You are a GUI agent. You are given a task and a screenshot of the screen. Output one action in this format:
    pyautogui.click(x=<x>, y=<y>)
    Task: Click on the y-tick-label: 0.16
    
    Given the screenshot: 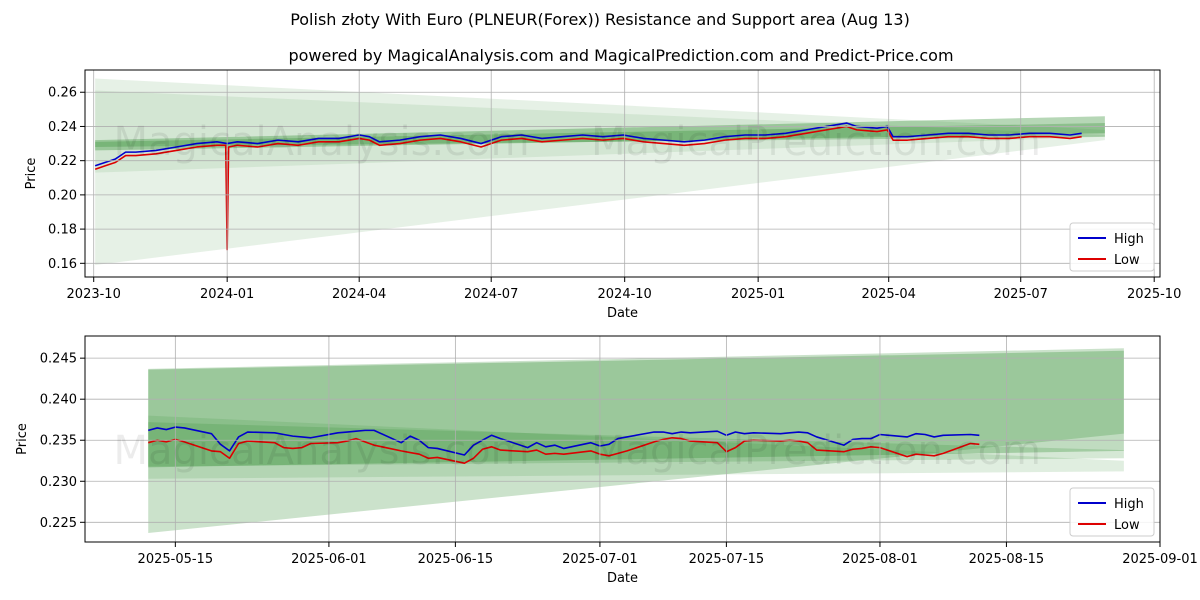 What is the action you would take?
    pyautogui.click(x=62, y=264)
    